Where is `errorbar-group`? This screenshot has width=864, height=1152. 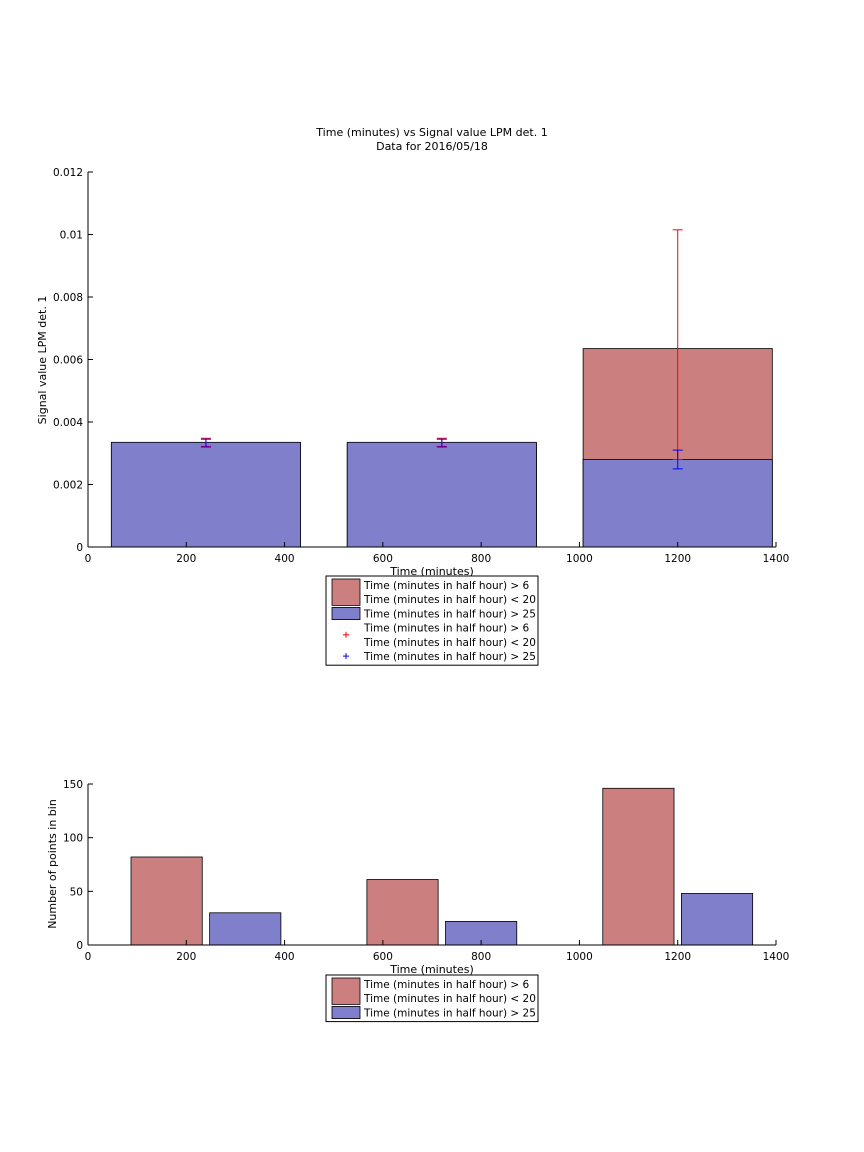 errorbar-group is located at coordinates (441, 349).